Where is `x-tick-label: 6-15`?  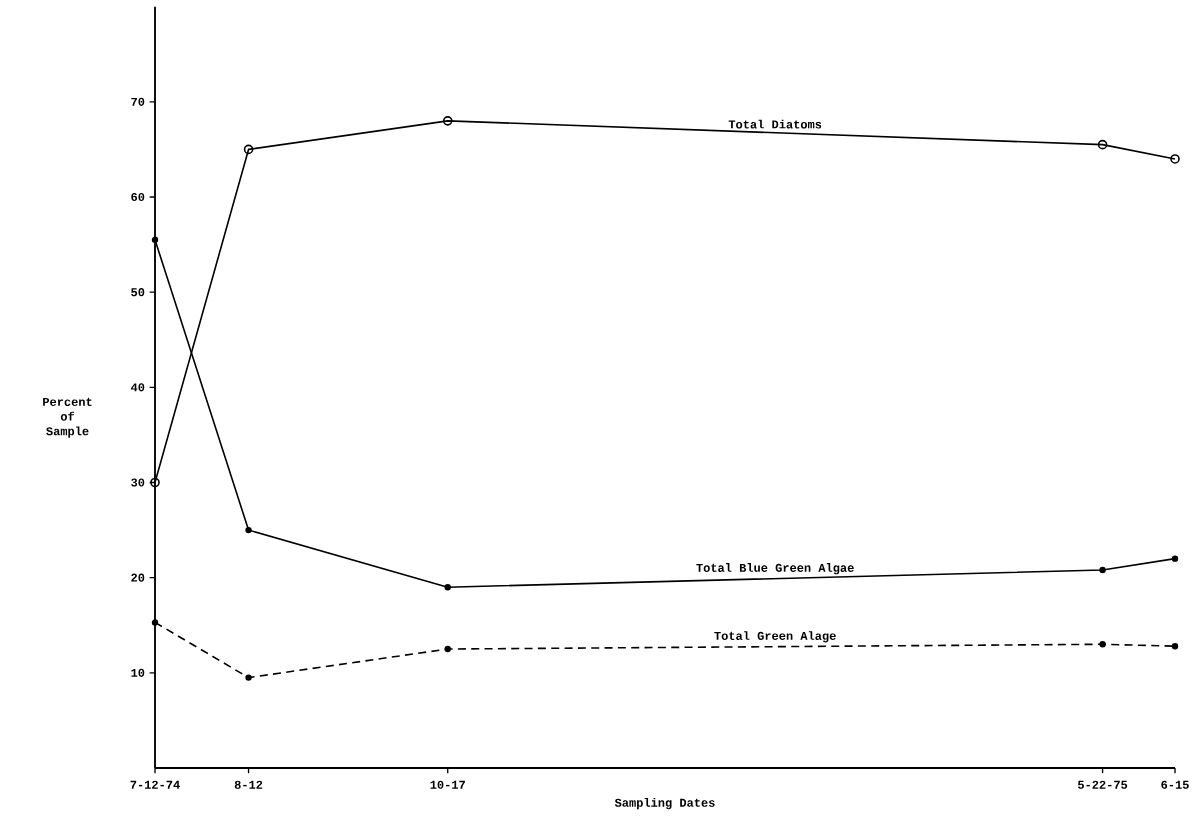
x-tick-label: 6-15 is located at coordinates (1175, 784).